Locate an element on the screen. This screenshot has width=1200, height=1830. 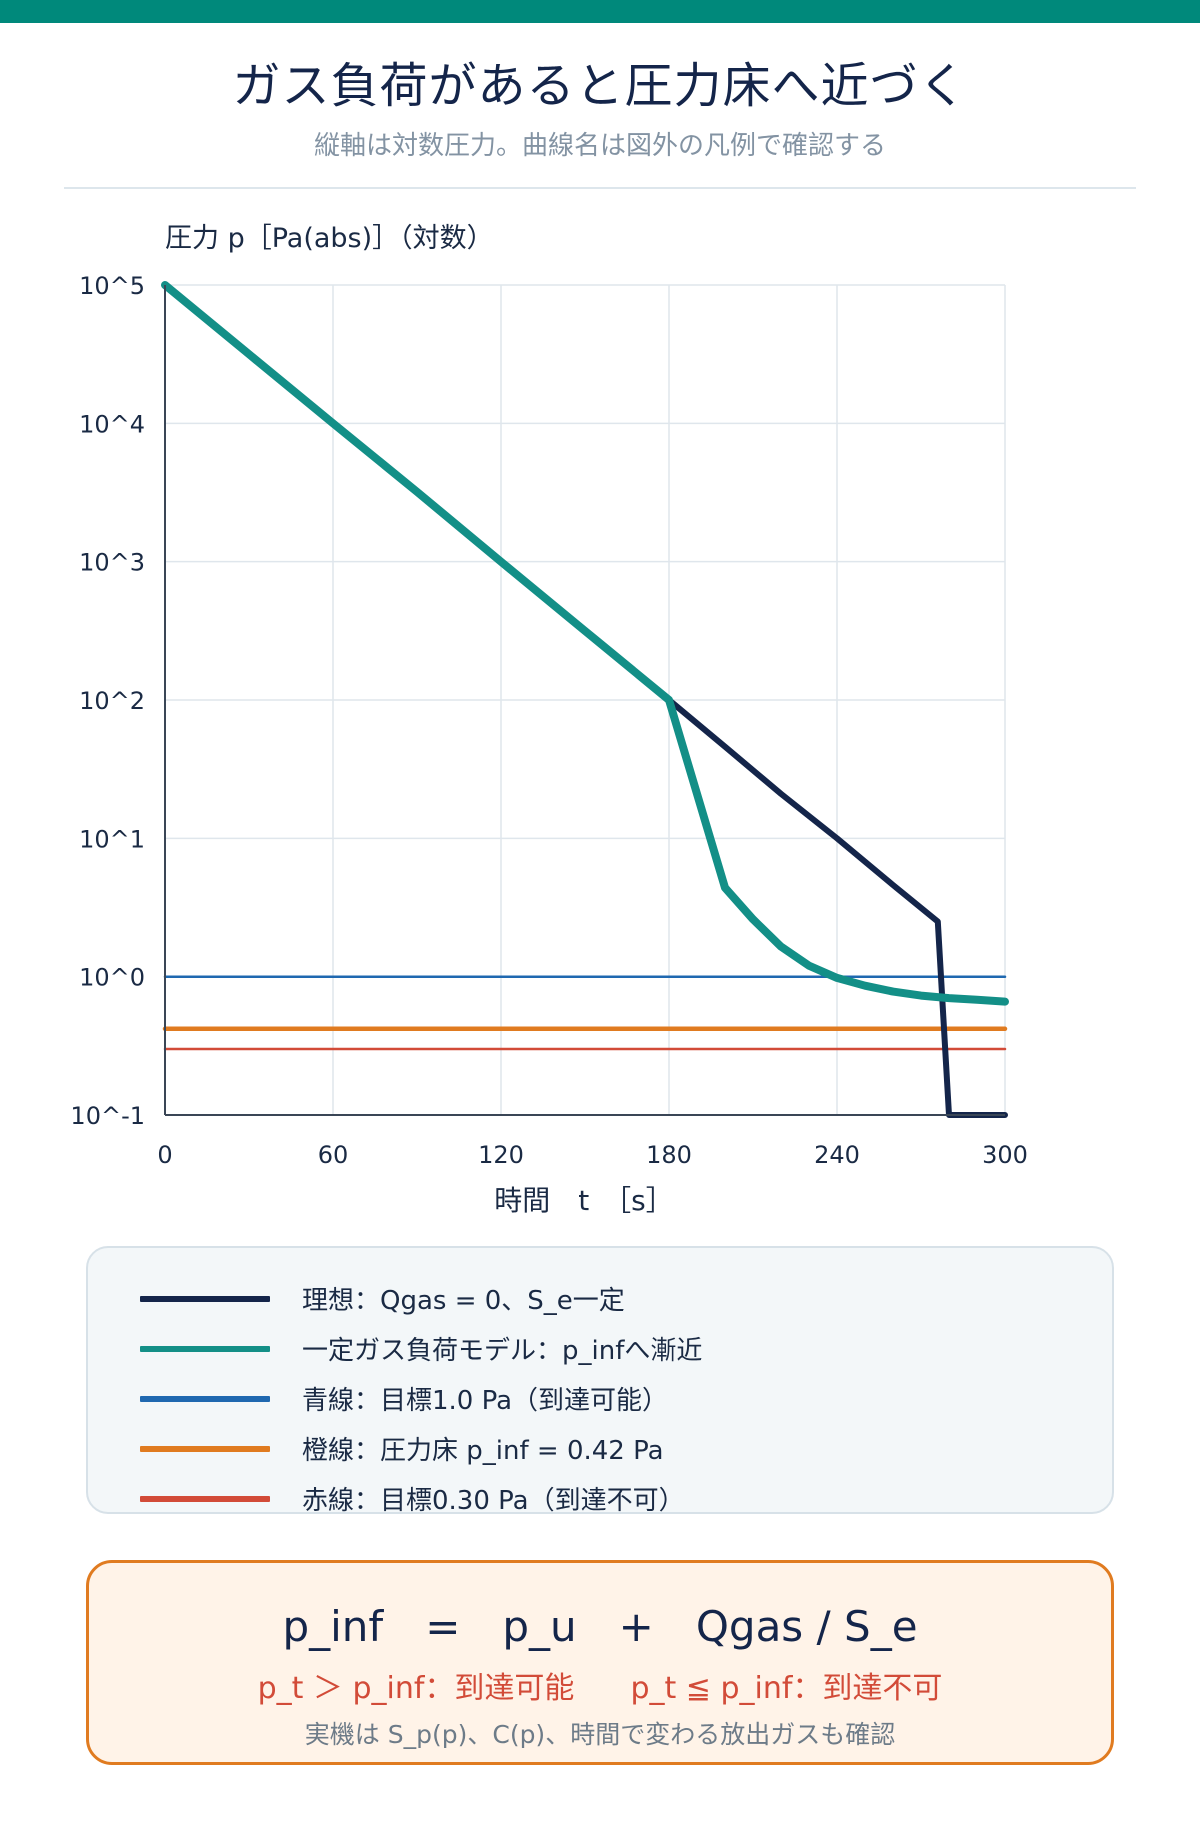
x-tick-label: 0 is located at coordinates (164, 1155).